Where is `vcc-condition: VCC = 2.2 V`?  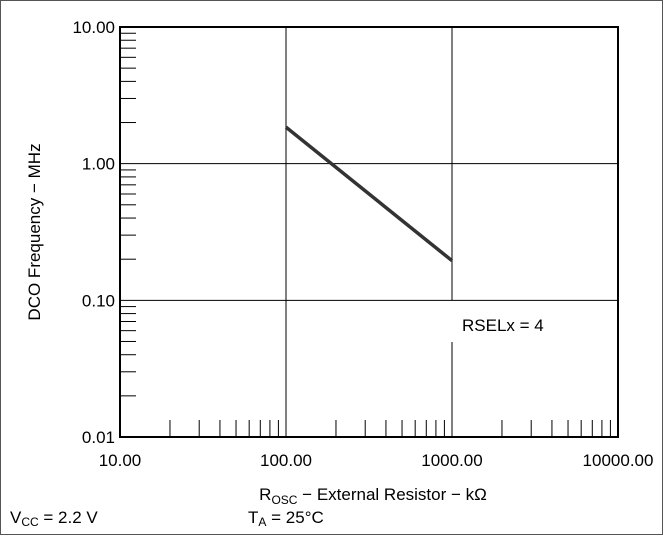
vcc-condition: VCC = 2.2 V is located at coordinates (54, 518).